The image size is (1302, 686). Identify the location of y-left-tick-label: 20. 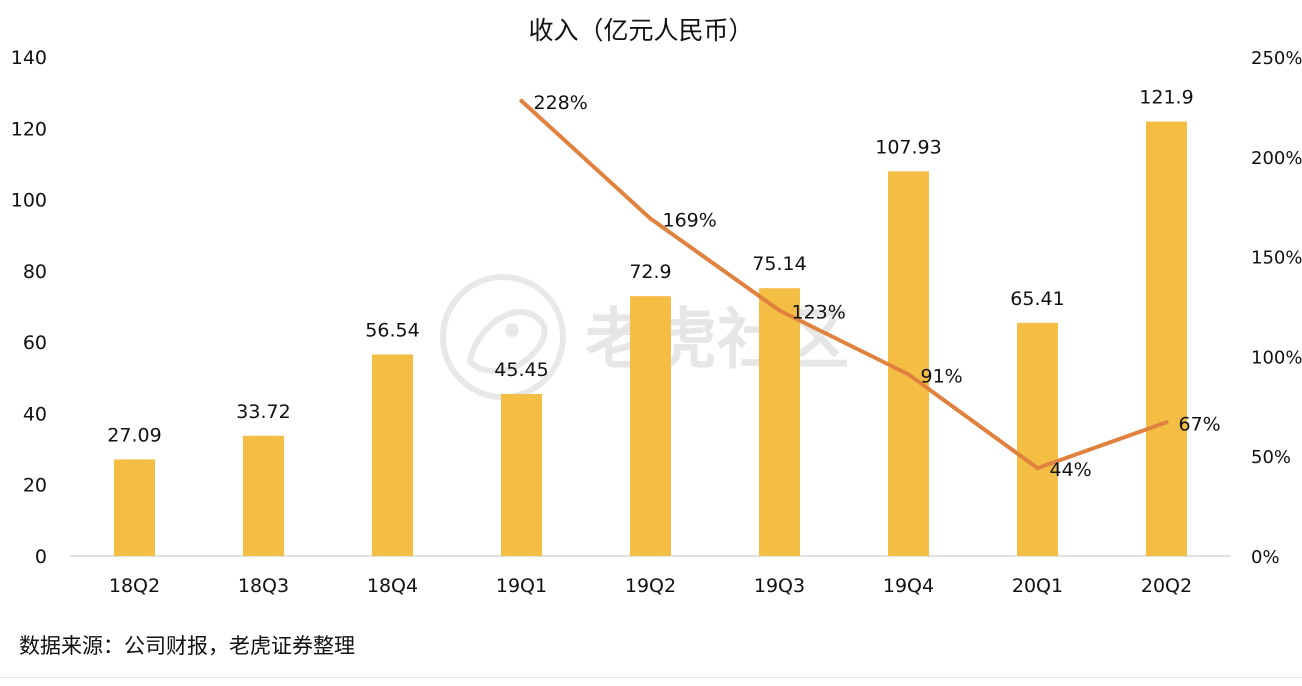
(35, 486).